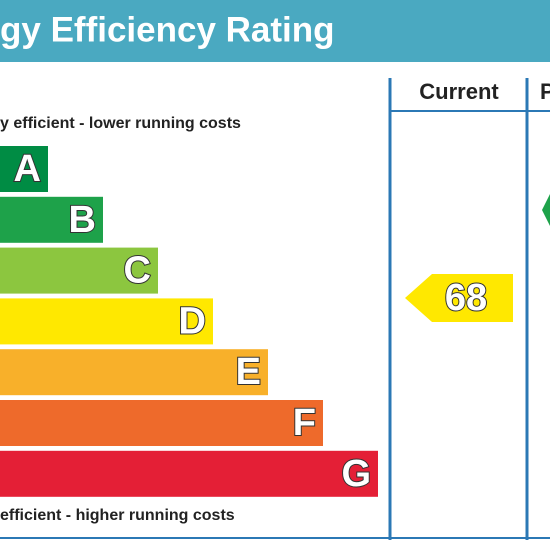  What do you see at coordinates (137, 271) in the screenshot?
I see `band-letter: C` at bounding box center [137, 271].